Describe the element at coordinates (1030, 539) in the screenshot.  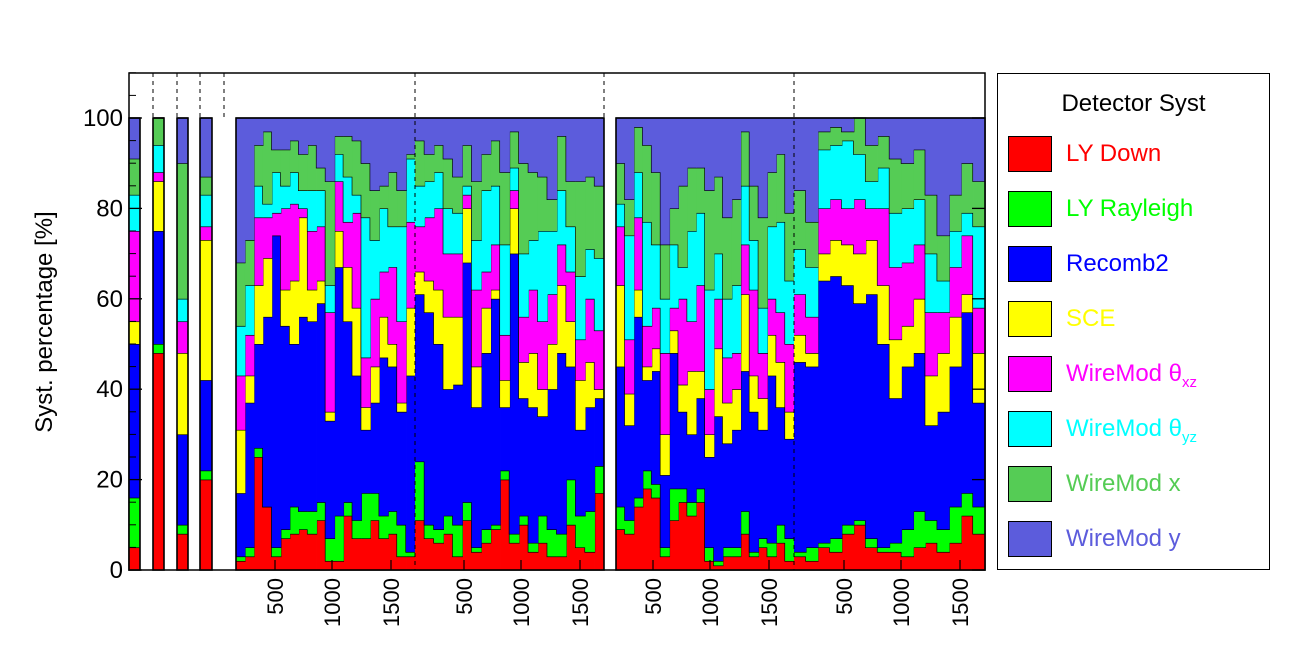
I see `legend-swatch` at that location.